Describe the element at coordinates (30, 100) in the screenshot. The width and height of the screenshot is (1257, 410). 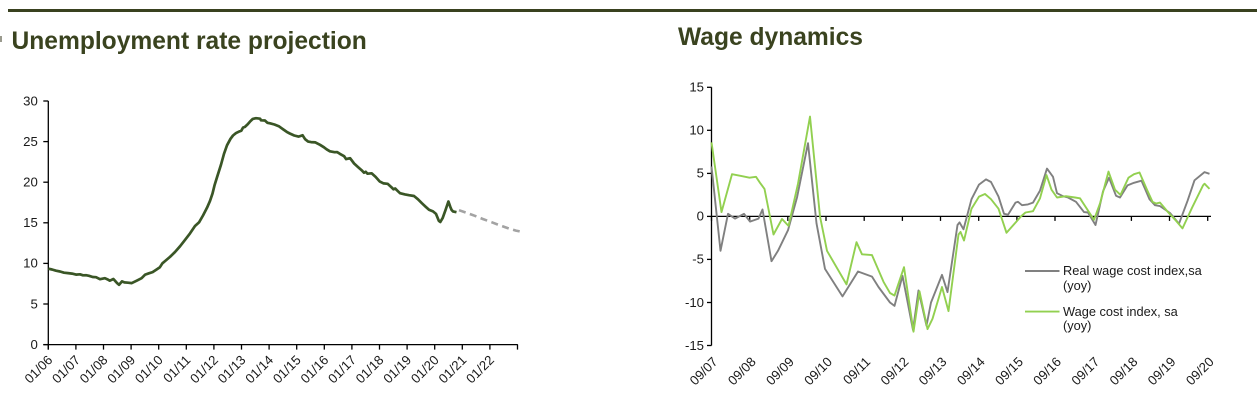
I see `svg-text: 30` at that location.